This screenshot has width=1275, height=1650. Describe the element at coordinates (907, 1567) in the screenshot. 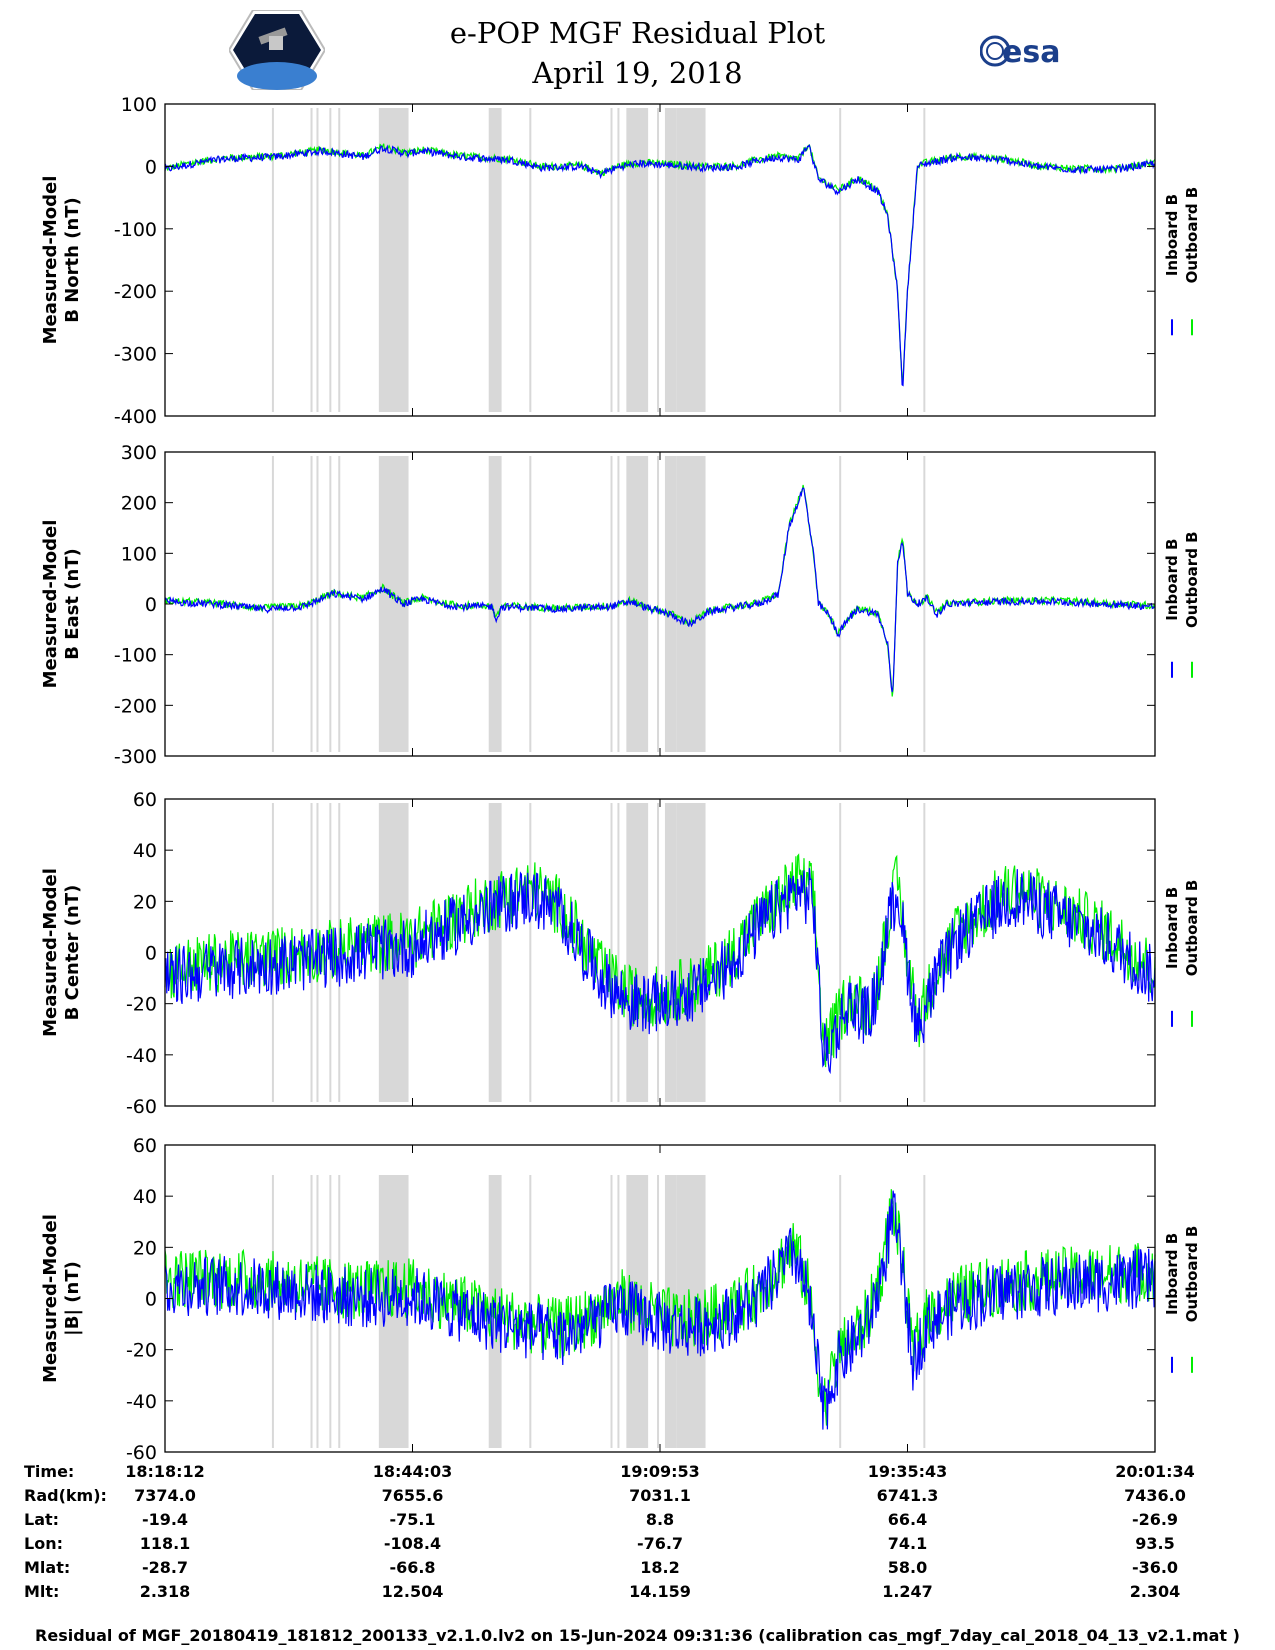

I see `orbit-mlat-value: 58.0` at that location.